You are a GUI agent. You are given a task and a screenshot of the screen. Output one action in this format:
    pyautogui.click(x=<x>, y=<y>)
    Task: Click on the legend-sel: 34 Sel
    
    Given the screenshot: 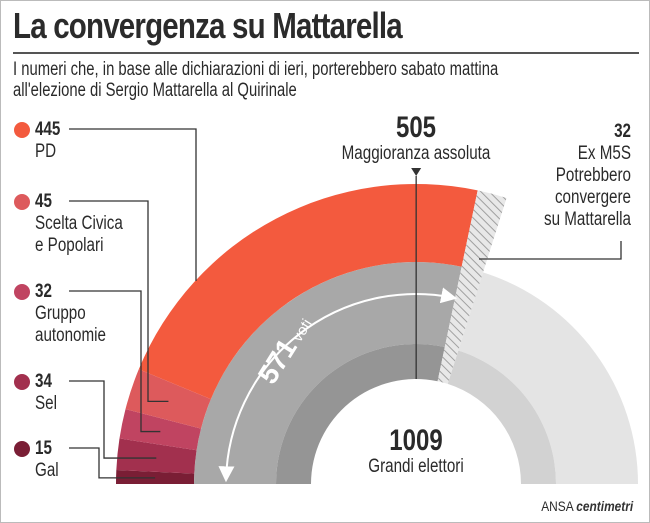 What is the action you would take?
    pyautogui.click(x=46, y=393)
    